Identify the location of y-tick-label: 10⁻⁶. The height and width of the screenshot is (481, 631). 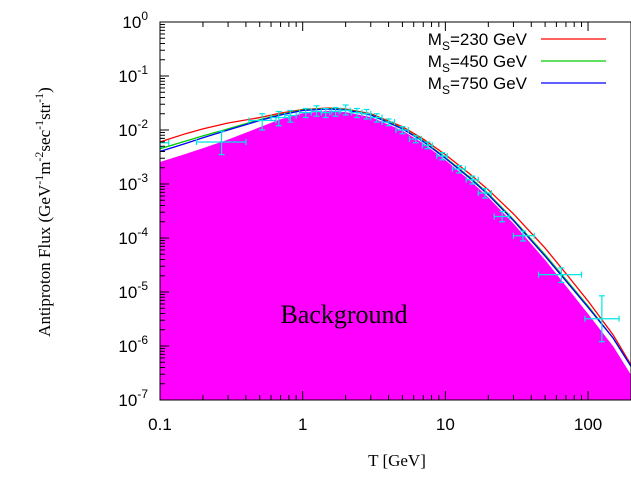
(133, 344).